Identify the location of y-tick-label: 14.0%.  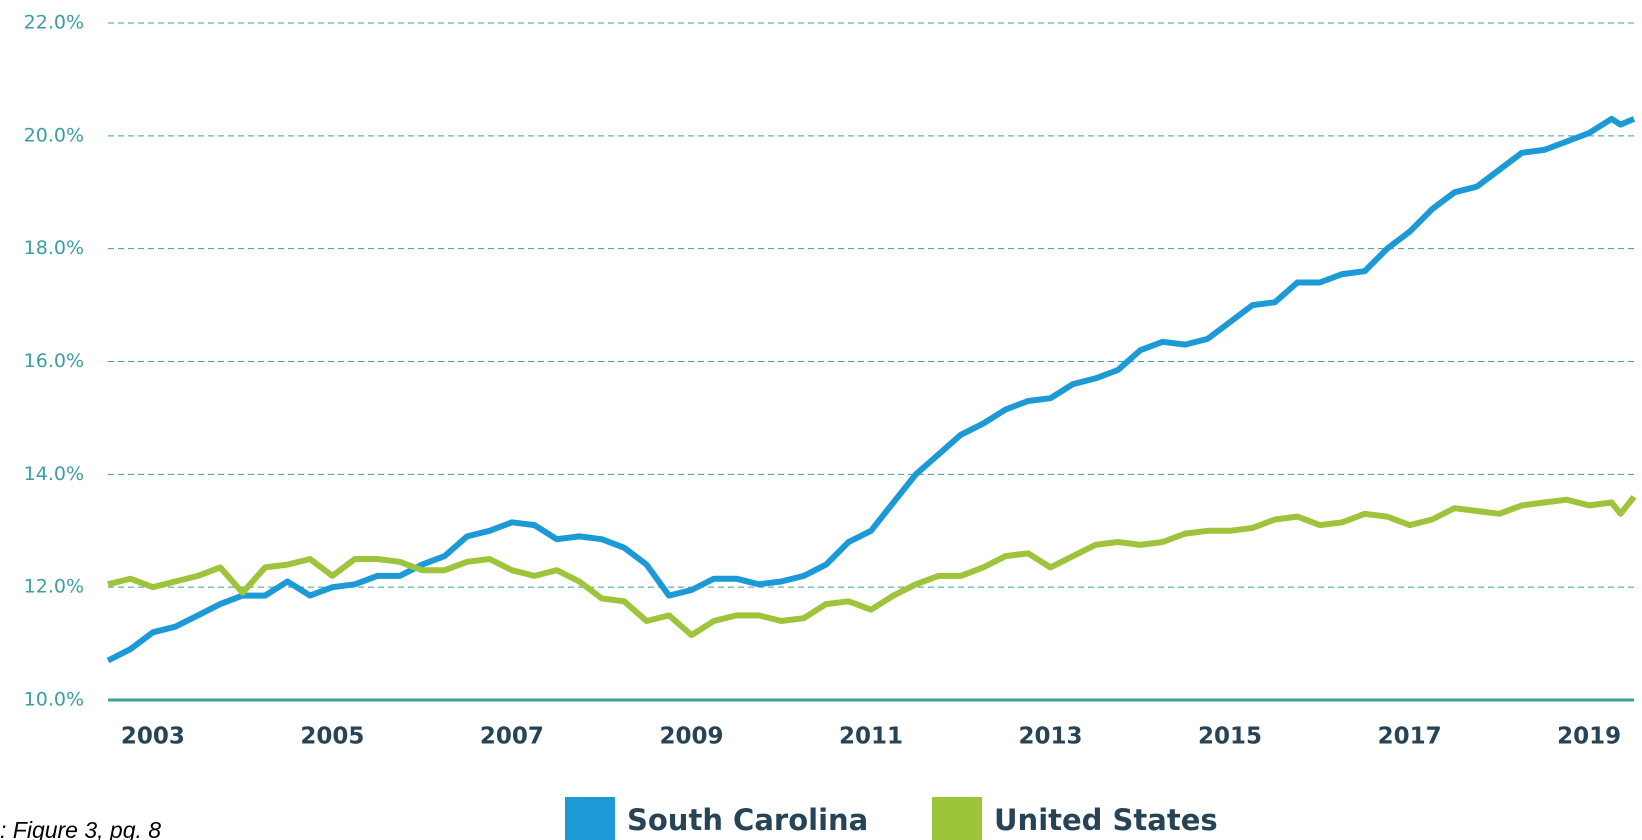
(54, 474).